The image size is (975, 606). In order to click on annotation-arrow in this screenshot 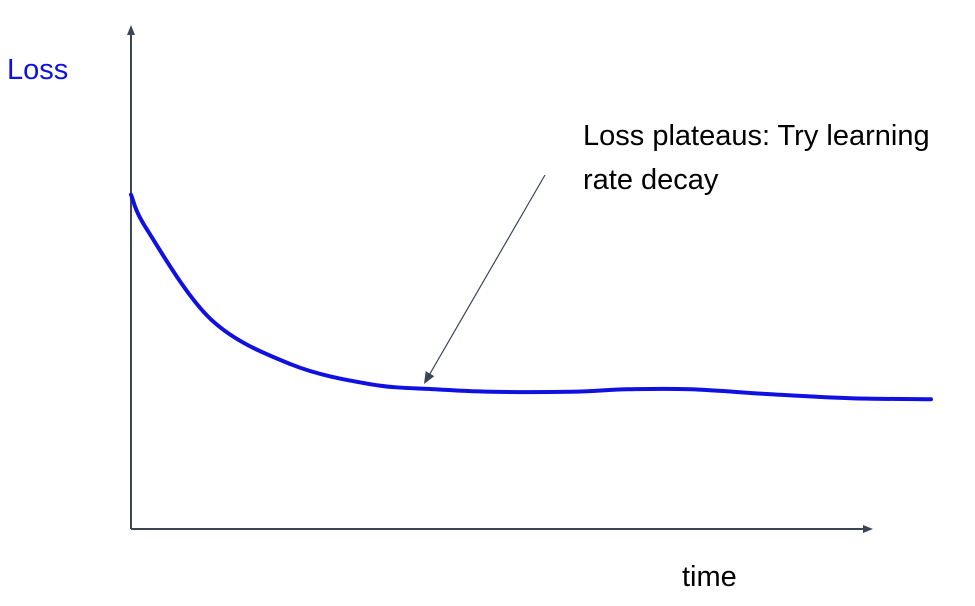, I will do `click(484, 279)`.